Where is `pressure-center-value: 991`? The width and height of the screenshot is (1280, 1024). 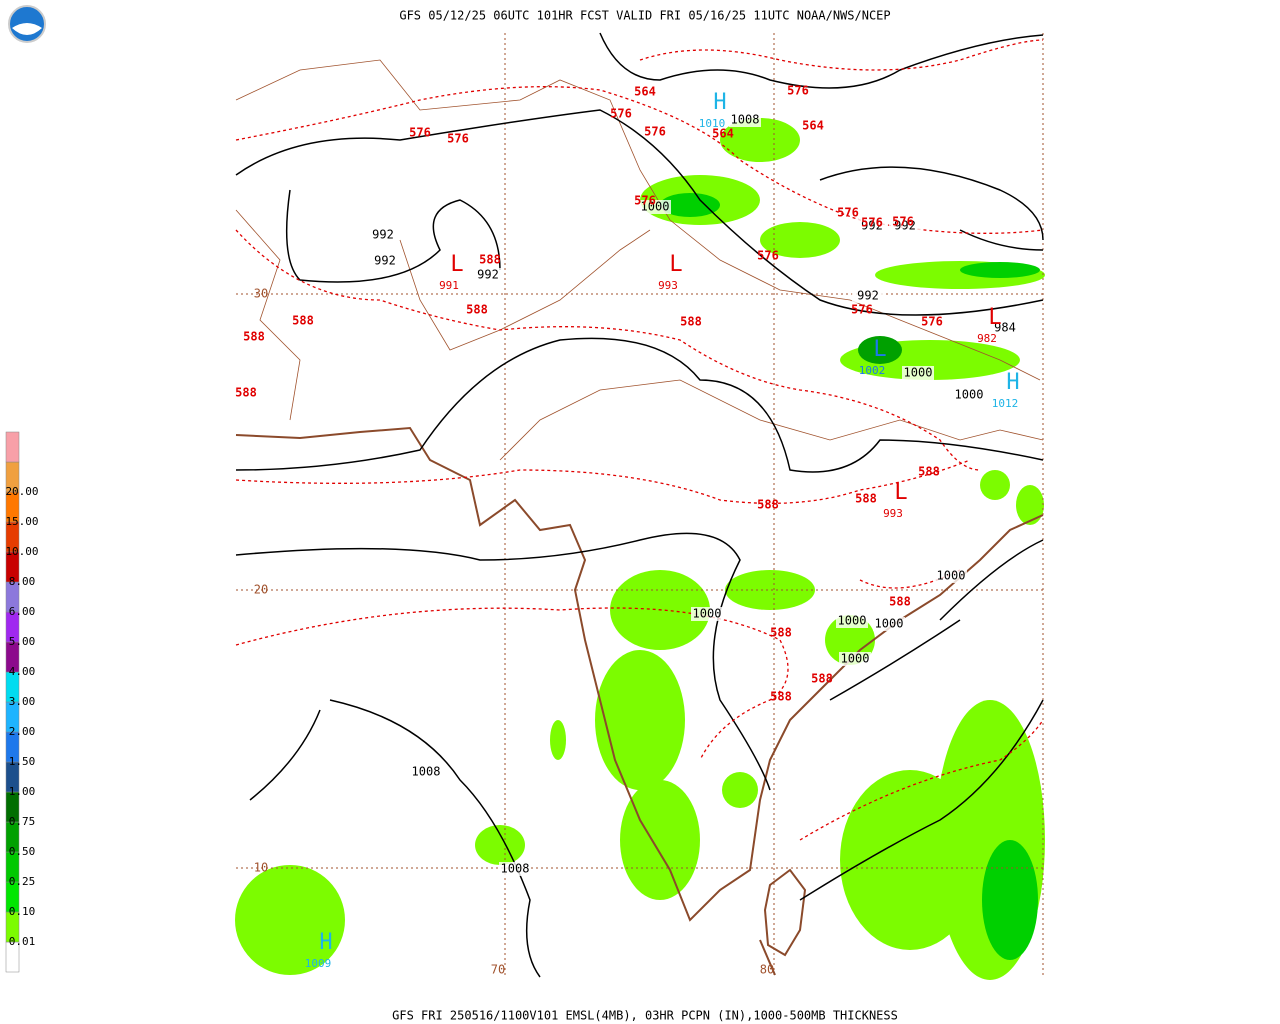
pressure-center-value: 991 is located at coordinates (449, 285).